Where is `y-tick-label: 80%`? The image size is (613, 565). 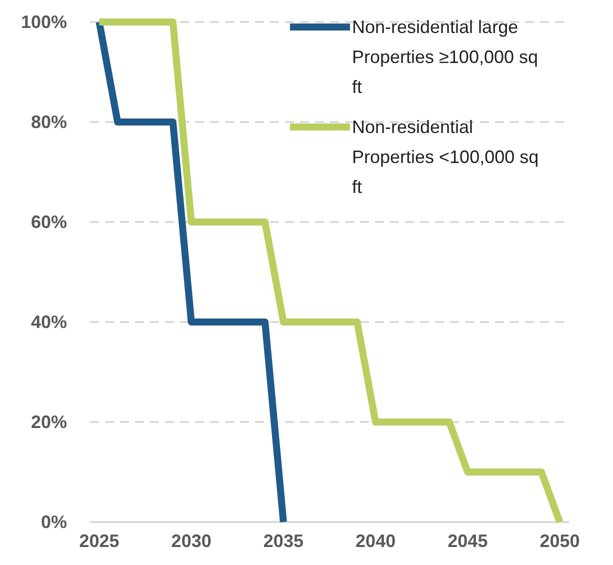
y-tick-label: 80% is located at coordinates (48, 122).